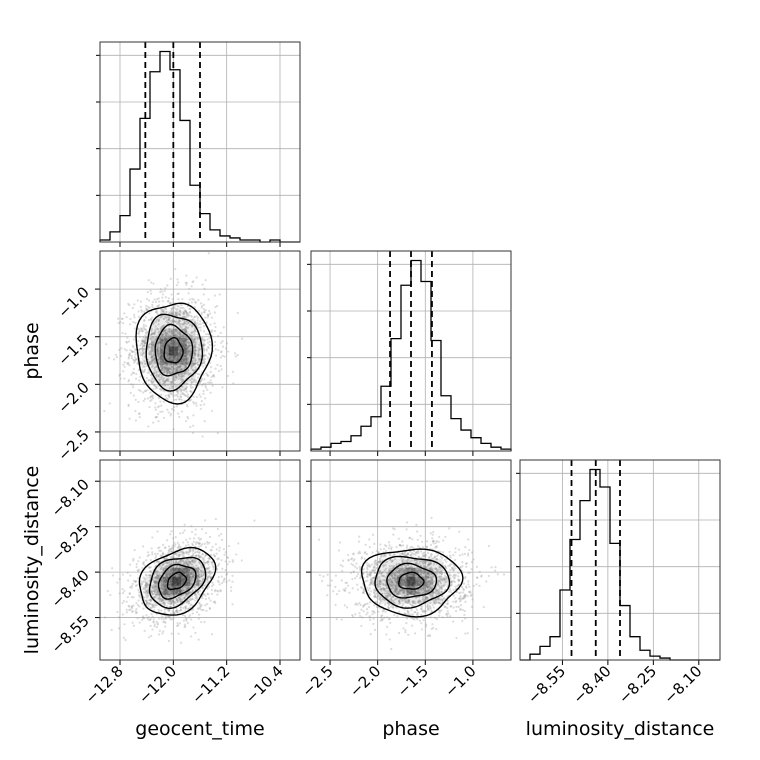 The image size is (760, 760). What do you see at coordinates (173, 324) in the screenshot?
I see `density-cell` at bounding box center [173, 324].